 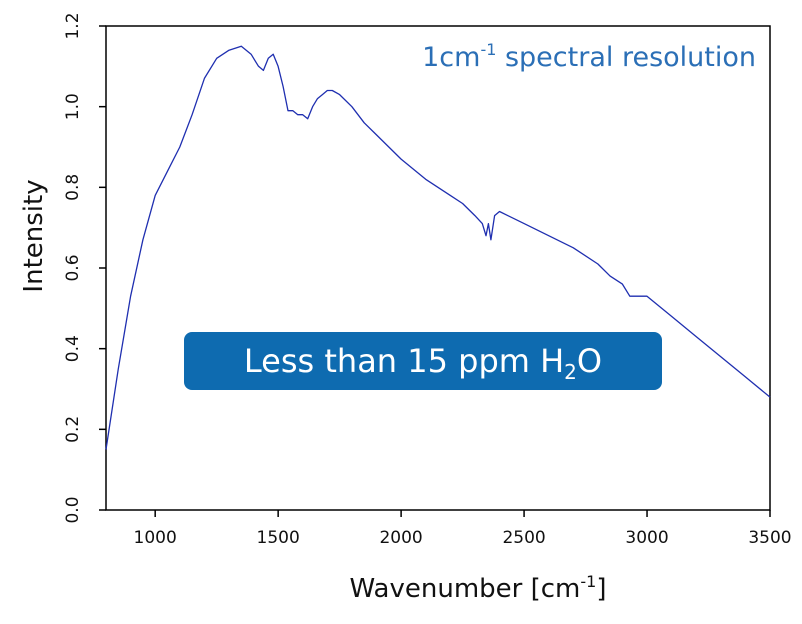 I want to click on water-content-text: Less than 15 ppm H2O, so click(x=423, y=363).